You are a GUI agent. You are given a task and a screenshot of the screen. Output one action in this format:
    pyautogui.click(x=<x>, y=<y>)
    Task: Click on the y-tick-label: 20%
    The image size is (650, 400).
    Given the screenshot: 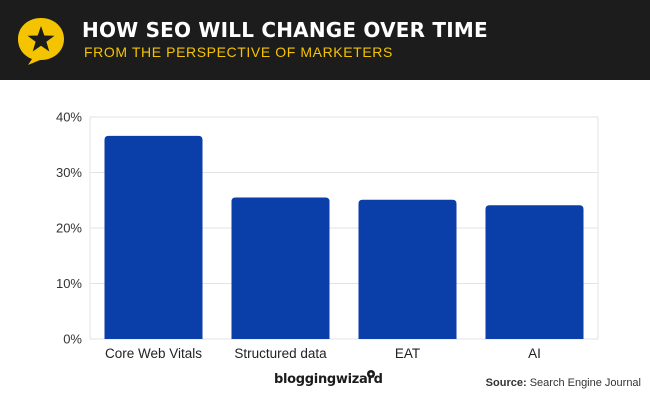 What is the action you would take?
    pyautogui.click(x=69, y=228)
    